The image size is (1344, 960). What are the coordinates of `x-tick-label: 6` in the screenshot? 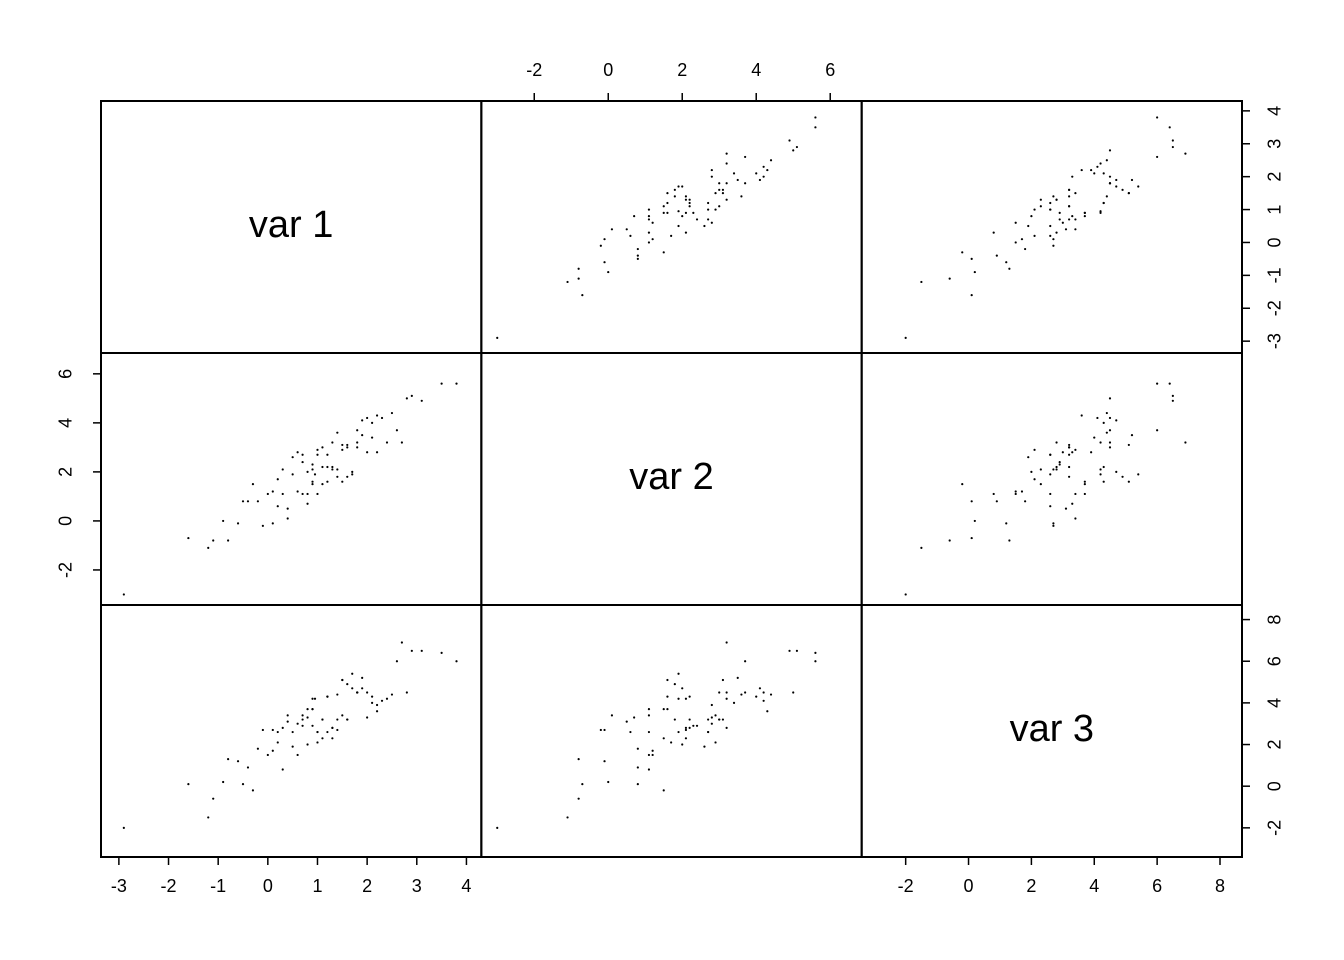 It's located at (830, 70).